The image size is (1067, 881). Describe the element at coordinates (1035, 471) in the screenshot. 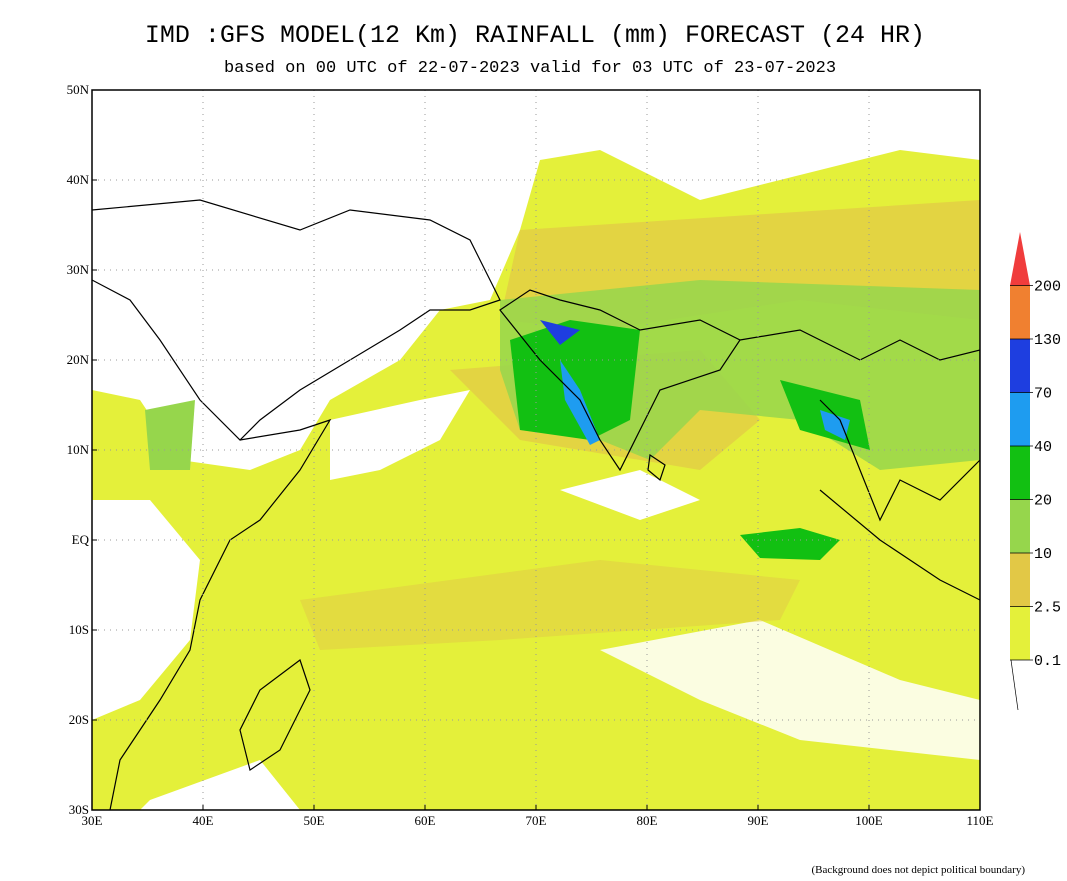

I see `colorbar: 0.1 2.5 10 20 40 70 130 200` at that location.